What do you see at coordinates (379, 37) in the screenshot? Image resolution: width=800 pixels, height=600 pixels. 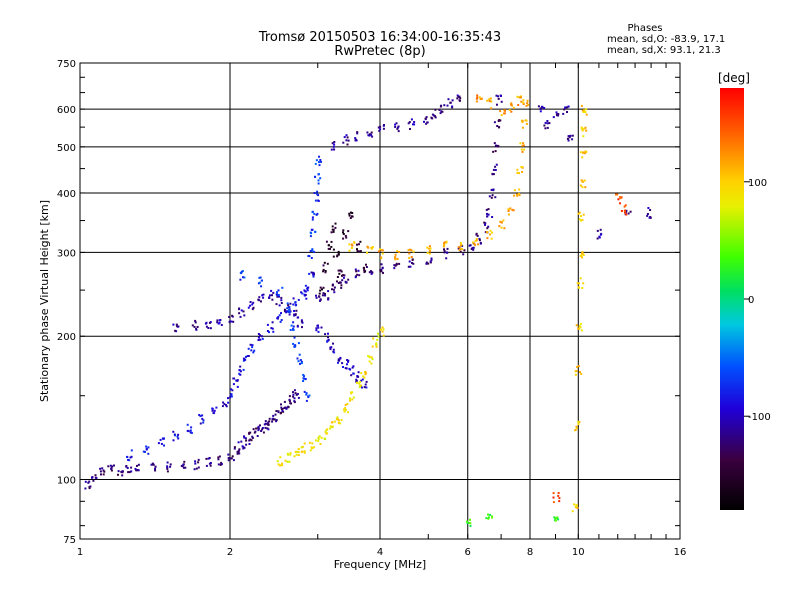 I see `chart-title: Tromsø 20150503 16:34:00-16:35:43` at bounding box center [379, 37].